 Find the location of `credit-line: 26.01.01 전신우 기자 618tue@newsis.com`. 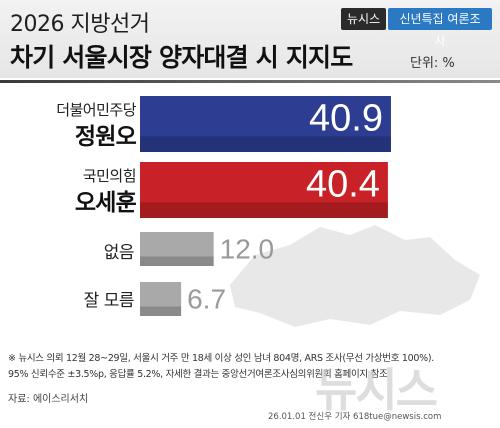

credit-line: 26.01.01 전신우 기자 618tue@newsis.com is located at coordinates (355, 417).